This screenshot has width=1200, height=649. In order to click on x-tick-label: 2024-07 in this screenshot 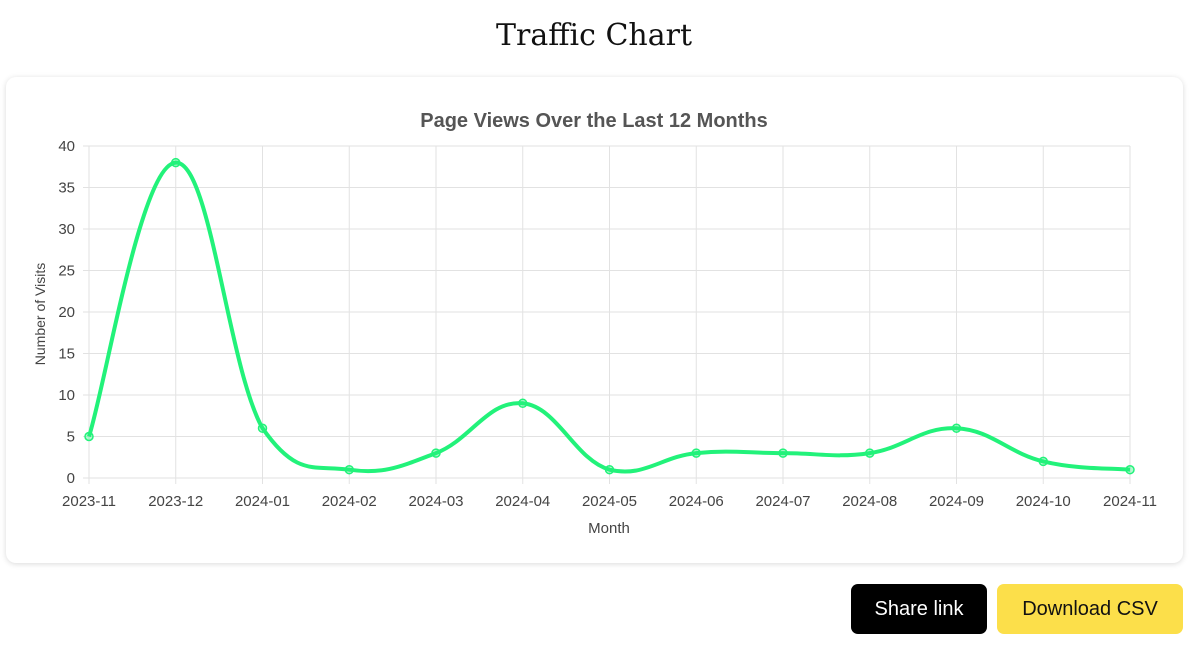, I will do `click(782, 501)`.